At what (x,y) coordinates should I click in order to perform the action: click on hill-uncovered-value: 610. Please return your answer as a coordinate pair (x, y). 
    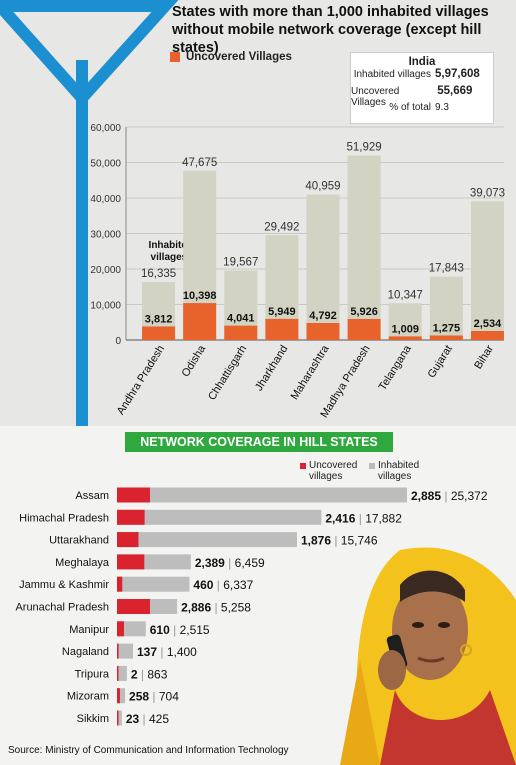
    Looking at the image, I should click on (160, 630).